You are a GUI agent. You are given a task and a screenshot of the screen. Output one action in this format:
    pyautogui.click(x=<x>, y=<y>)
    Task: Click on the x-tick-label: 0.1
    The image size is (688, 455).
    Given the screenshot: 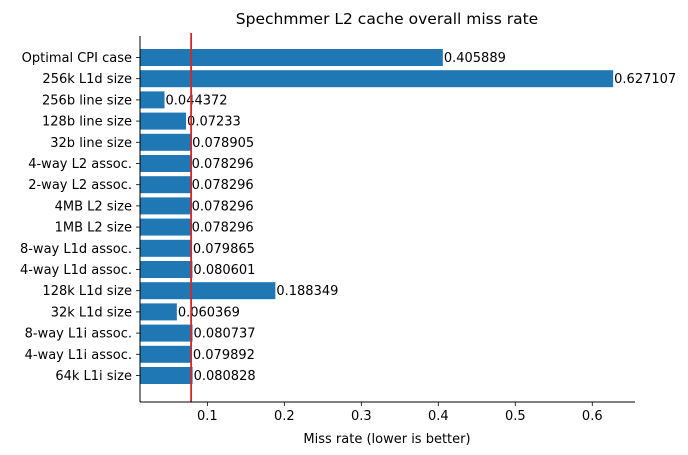 What is the action you would take?
    pyautogui.click(x=207, y=416)
    